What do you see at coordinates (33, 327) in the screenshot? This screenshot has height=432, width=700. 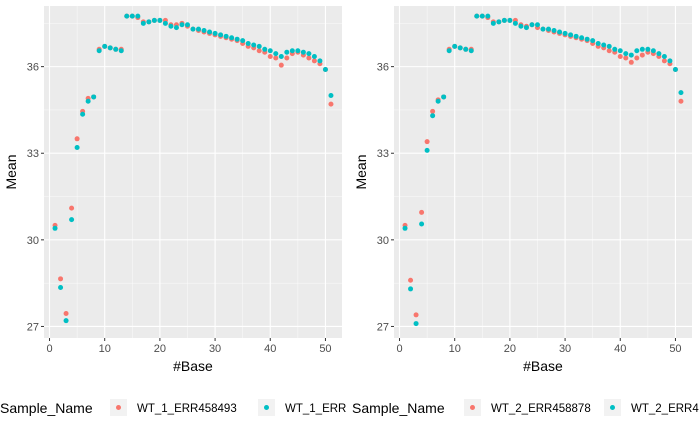 I see `y-tick-label: 27` at bounding box center [33, 327].